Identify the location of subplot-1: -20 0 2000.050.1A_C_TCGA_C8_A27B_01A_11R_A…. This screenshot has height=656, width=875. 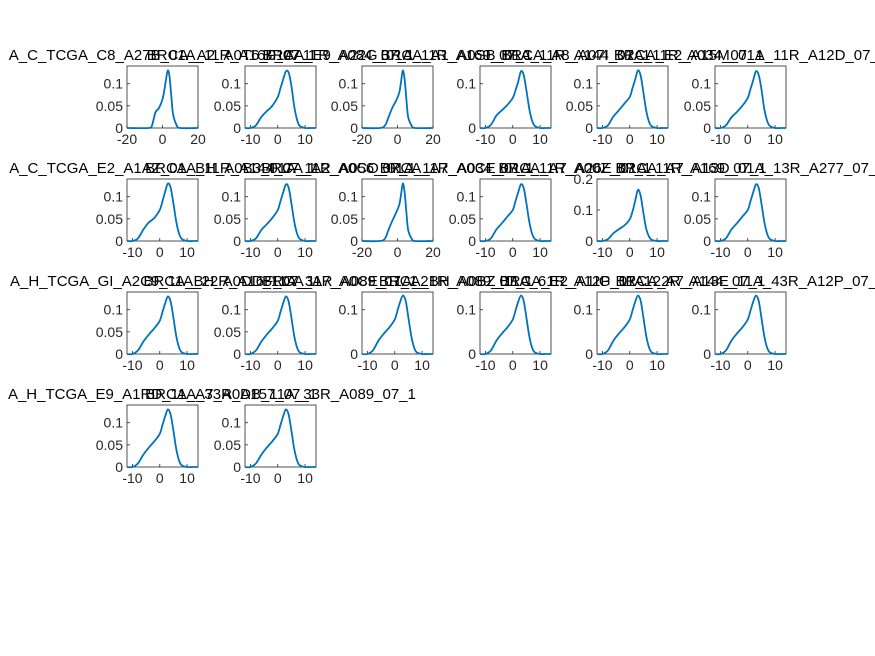
(162, 97).